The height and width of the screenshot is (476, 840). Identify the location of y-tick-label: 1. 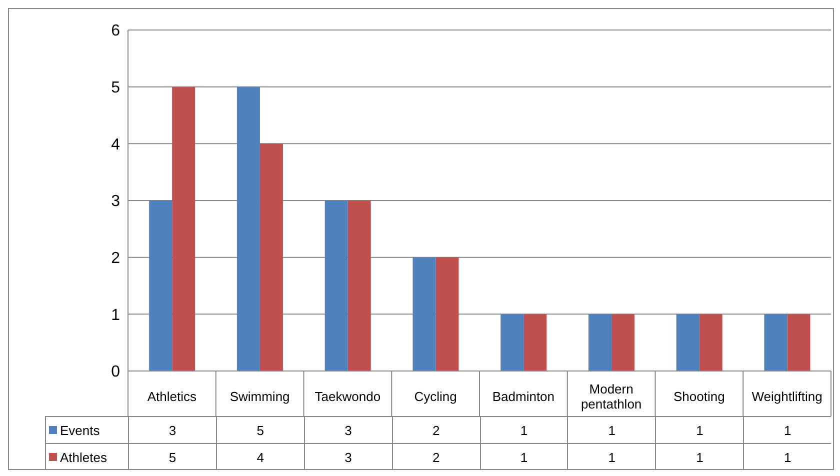
(115, 315).